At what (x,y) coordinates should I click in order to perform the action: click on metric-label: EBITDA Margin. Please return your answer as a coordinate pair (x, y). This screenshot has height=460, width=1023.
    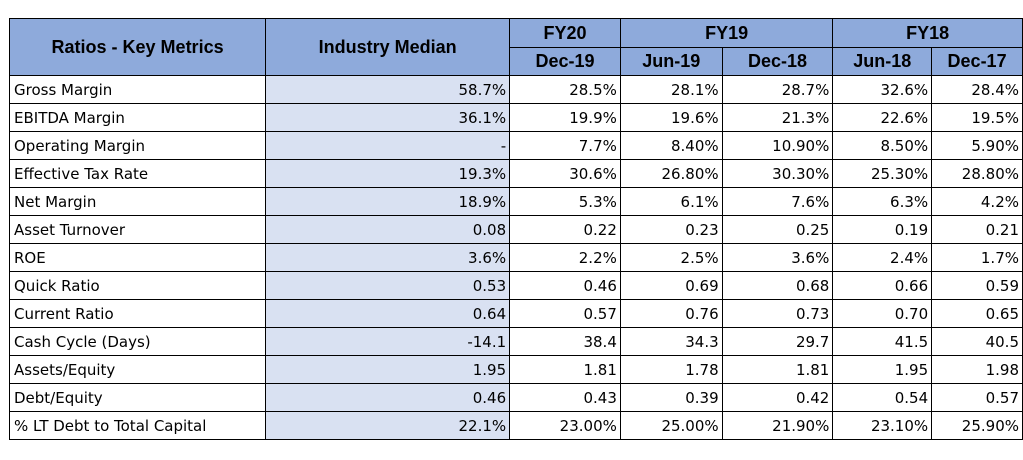
    Looking at the image, I should click on (137, 117).